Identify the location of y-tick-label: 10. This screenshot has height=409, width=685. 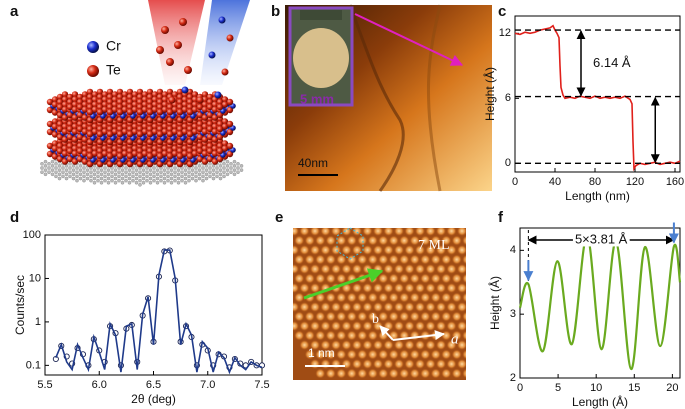
(35, 278).